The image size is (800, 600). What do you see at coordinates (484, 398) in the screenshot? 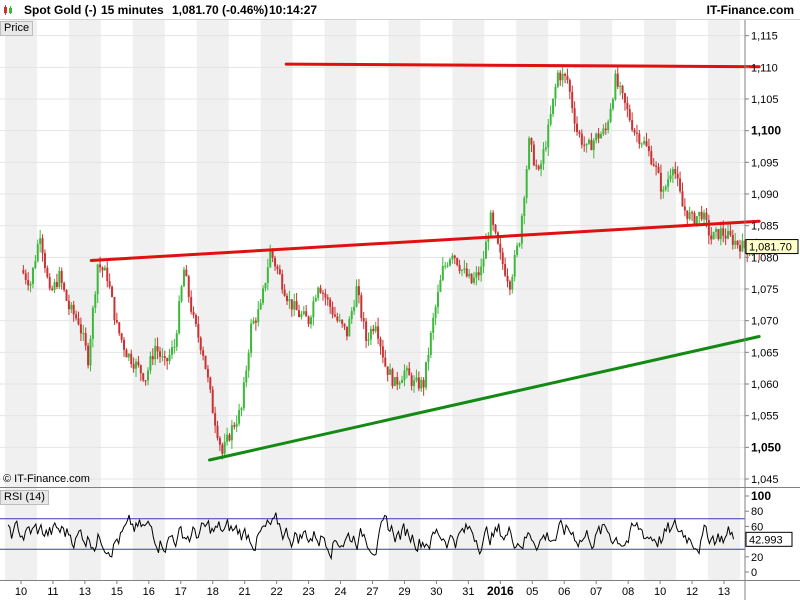
I see `support-trendline` at bounding box center [484, 398].